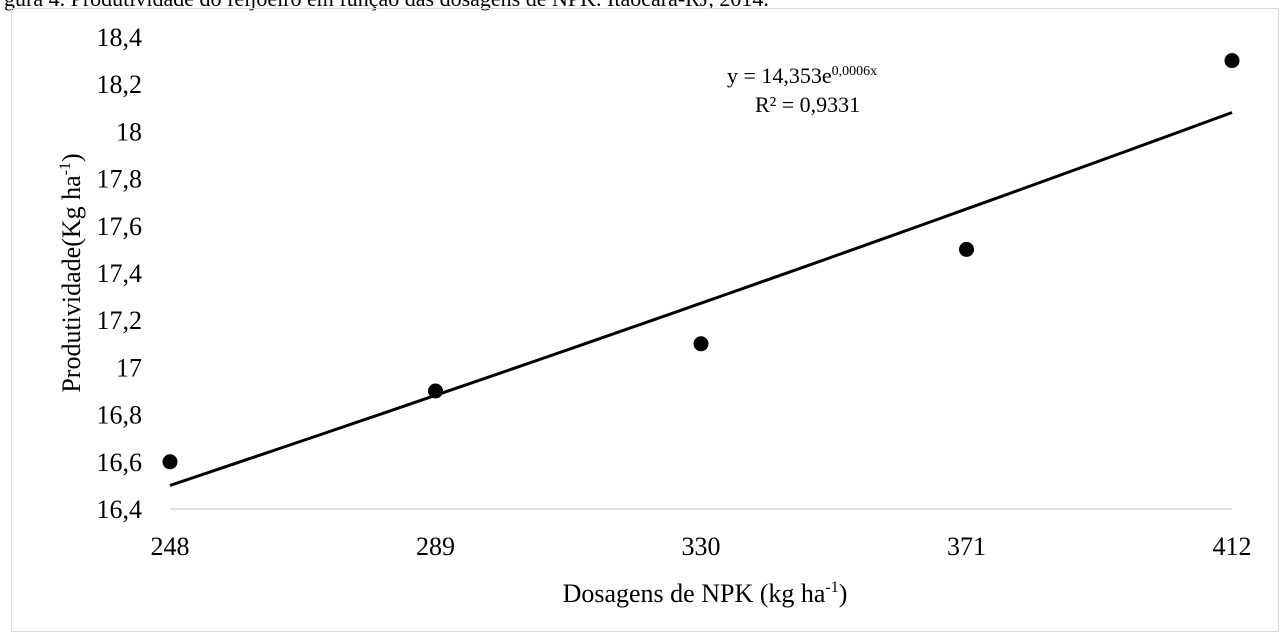 The image size is (1284, 634). What do you see at coordinates (71, 272) in the screenshot?
I see `y-axis-title: Produtividade(Kg ha-1)` at bounding box center [71, 272].